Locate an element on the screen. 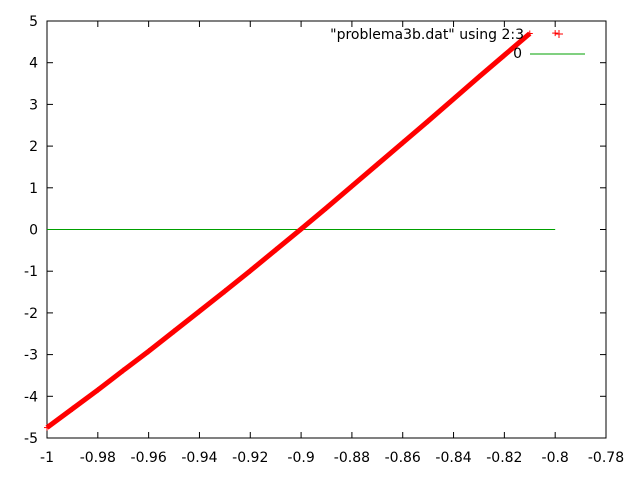  y-tick-label: 1 is located at coordinates (33, 189).